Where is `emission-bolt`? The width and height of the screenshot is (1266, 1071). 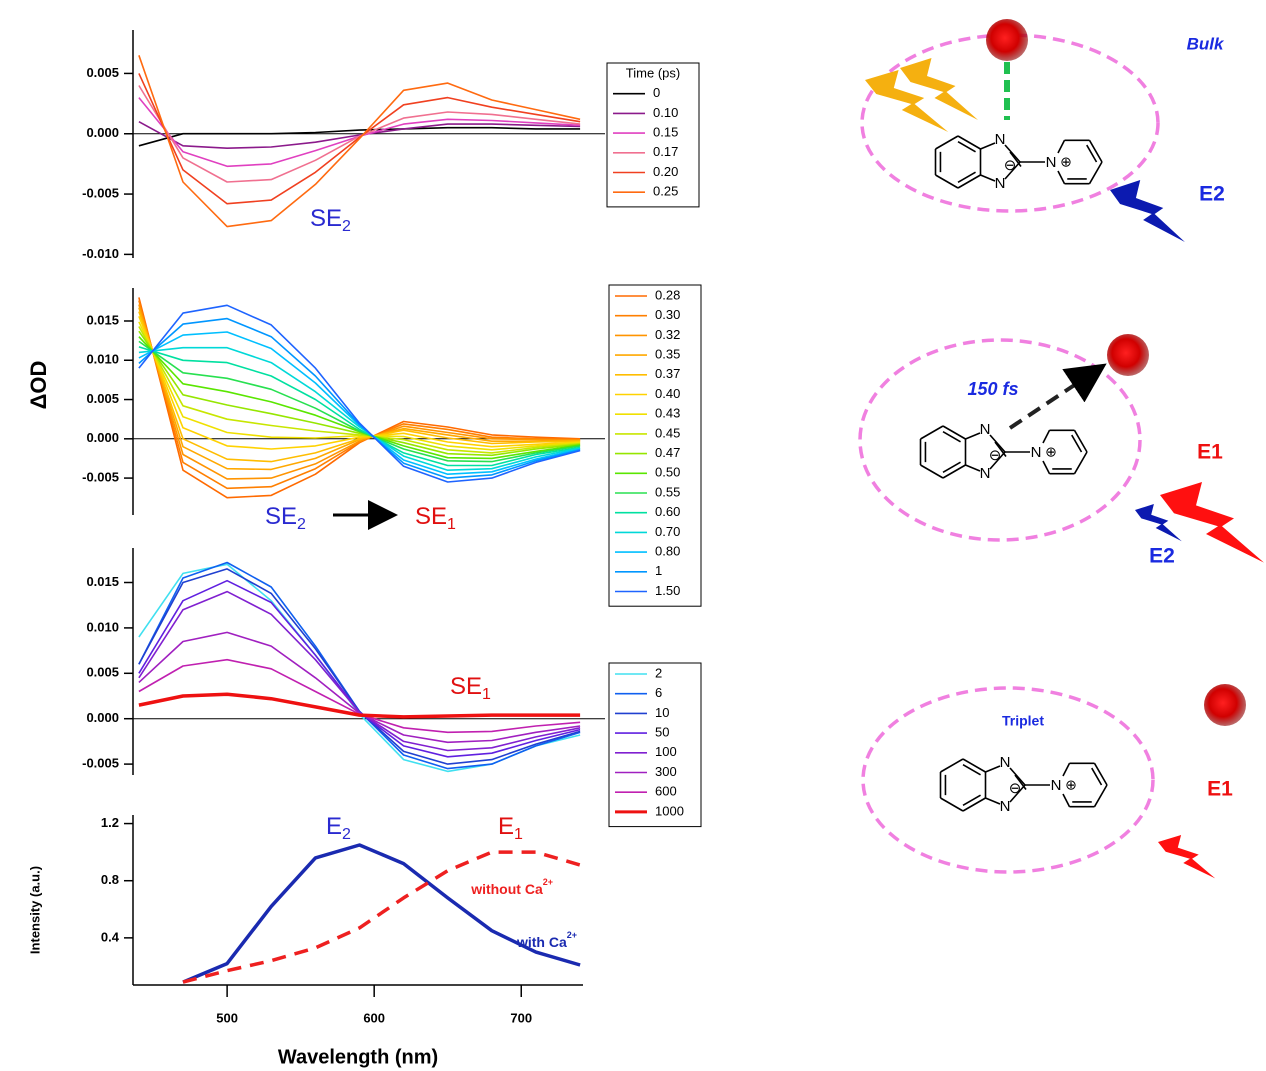 emission-bolt is located at coordinates (1212, 522).